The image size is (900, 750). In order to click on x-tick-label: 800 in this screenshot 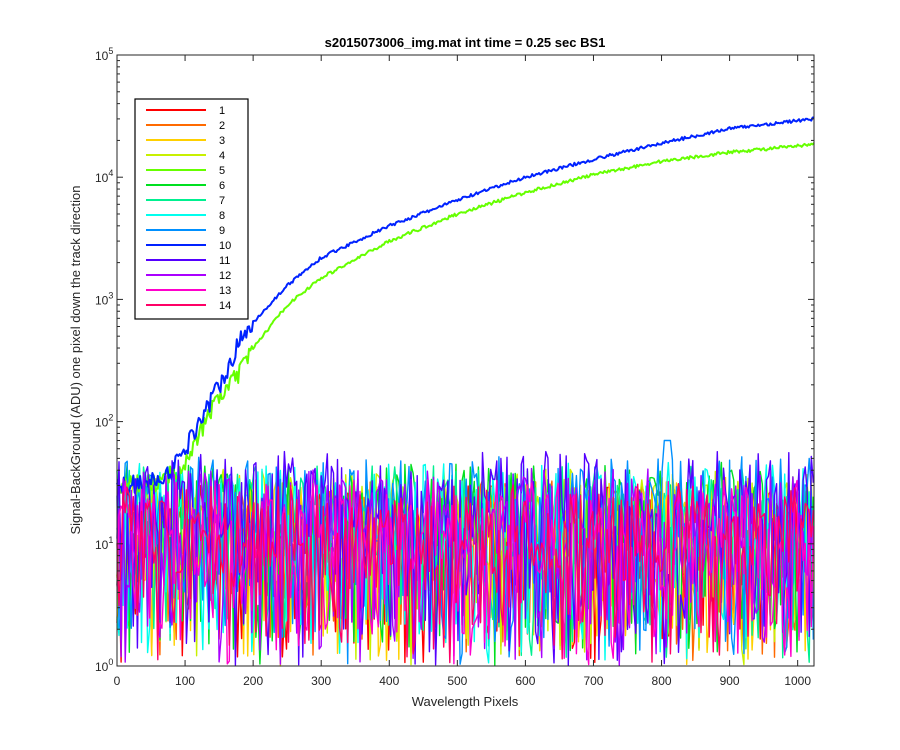, I will do `click(662, 681)`.